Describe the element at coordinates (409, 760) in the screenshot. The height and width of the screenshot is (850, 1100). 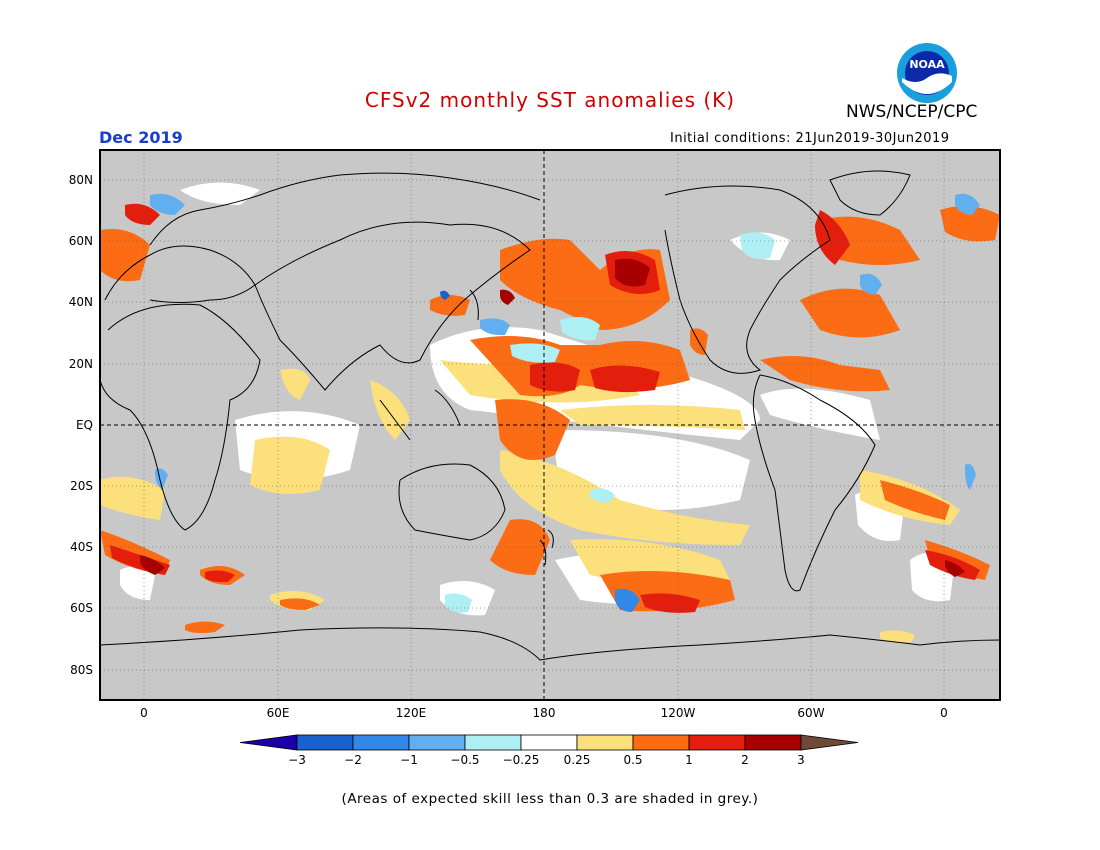
I see `legend-tick-label: −1` at that location.